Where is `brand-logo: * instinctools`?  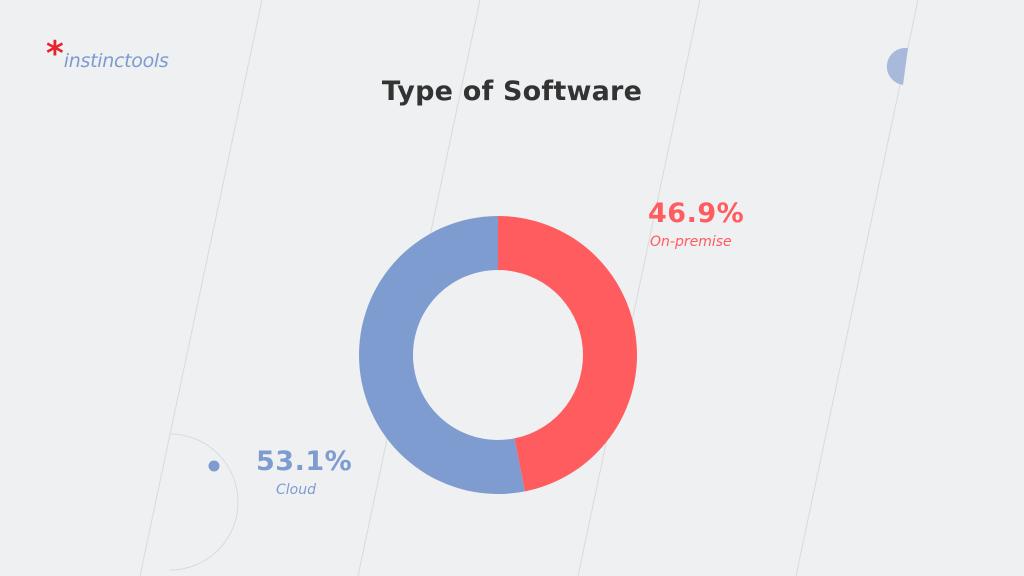 brand-logo: * instinctools is located at coordinates (107, 54).